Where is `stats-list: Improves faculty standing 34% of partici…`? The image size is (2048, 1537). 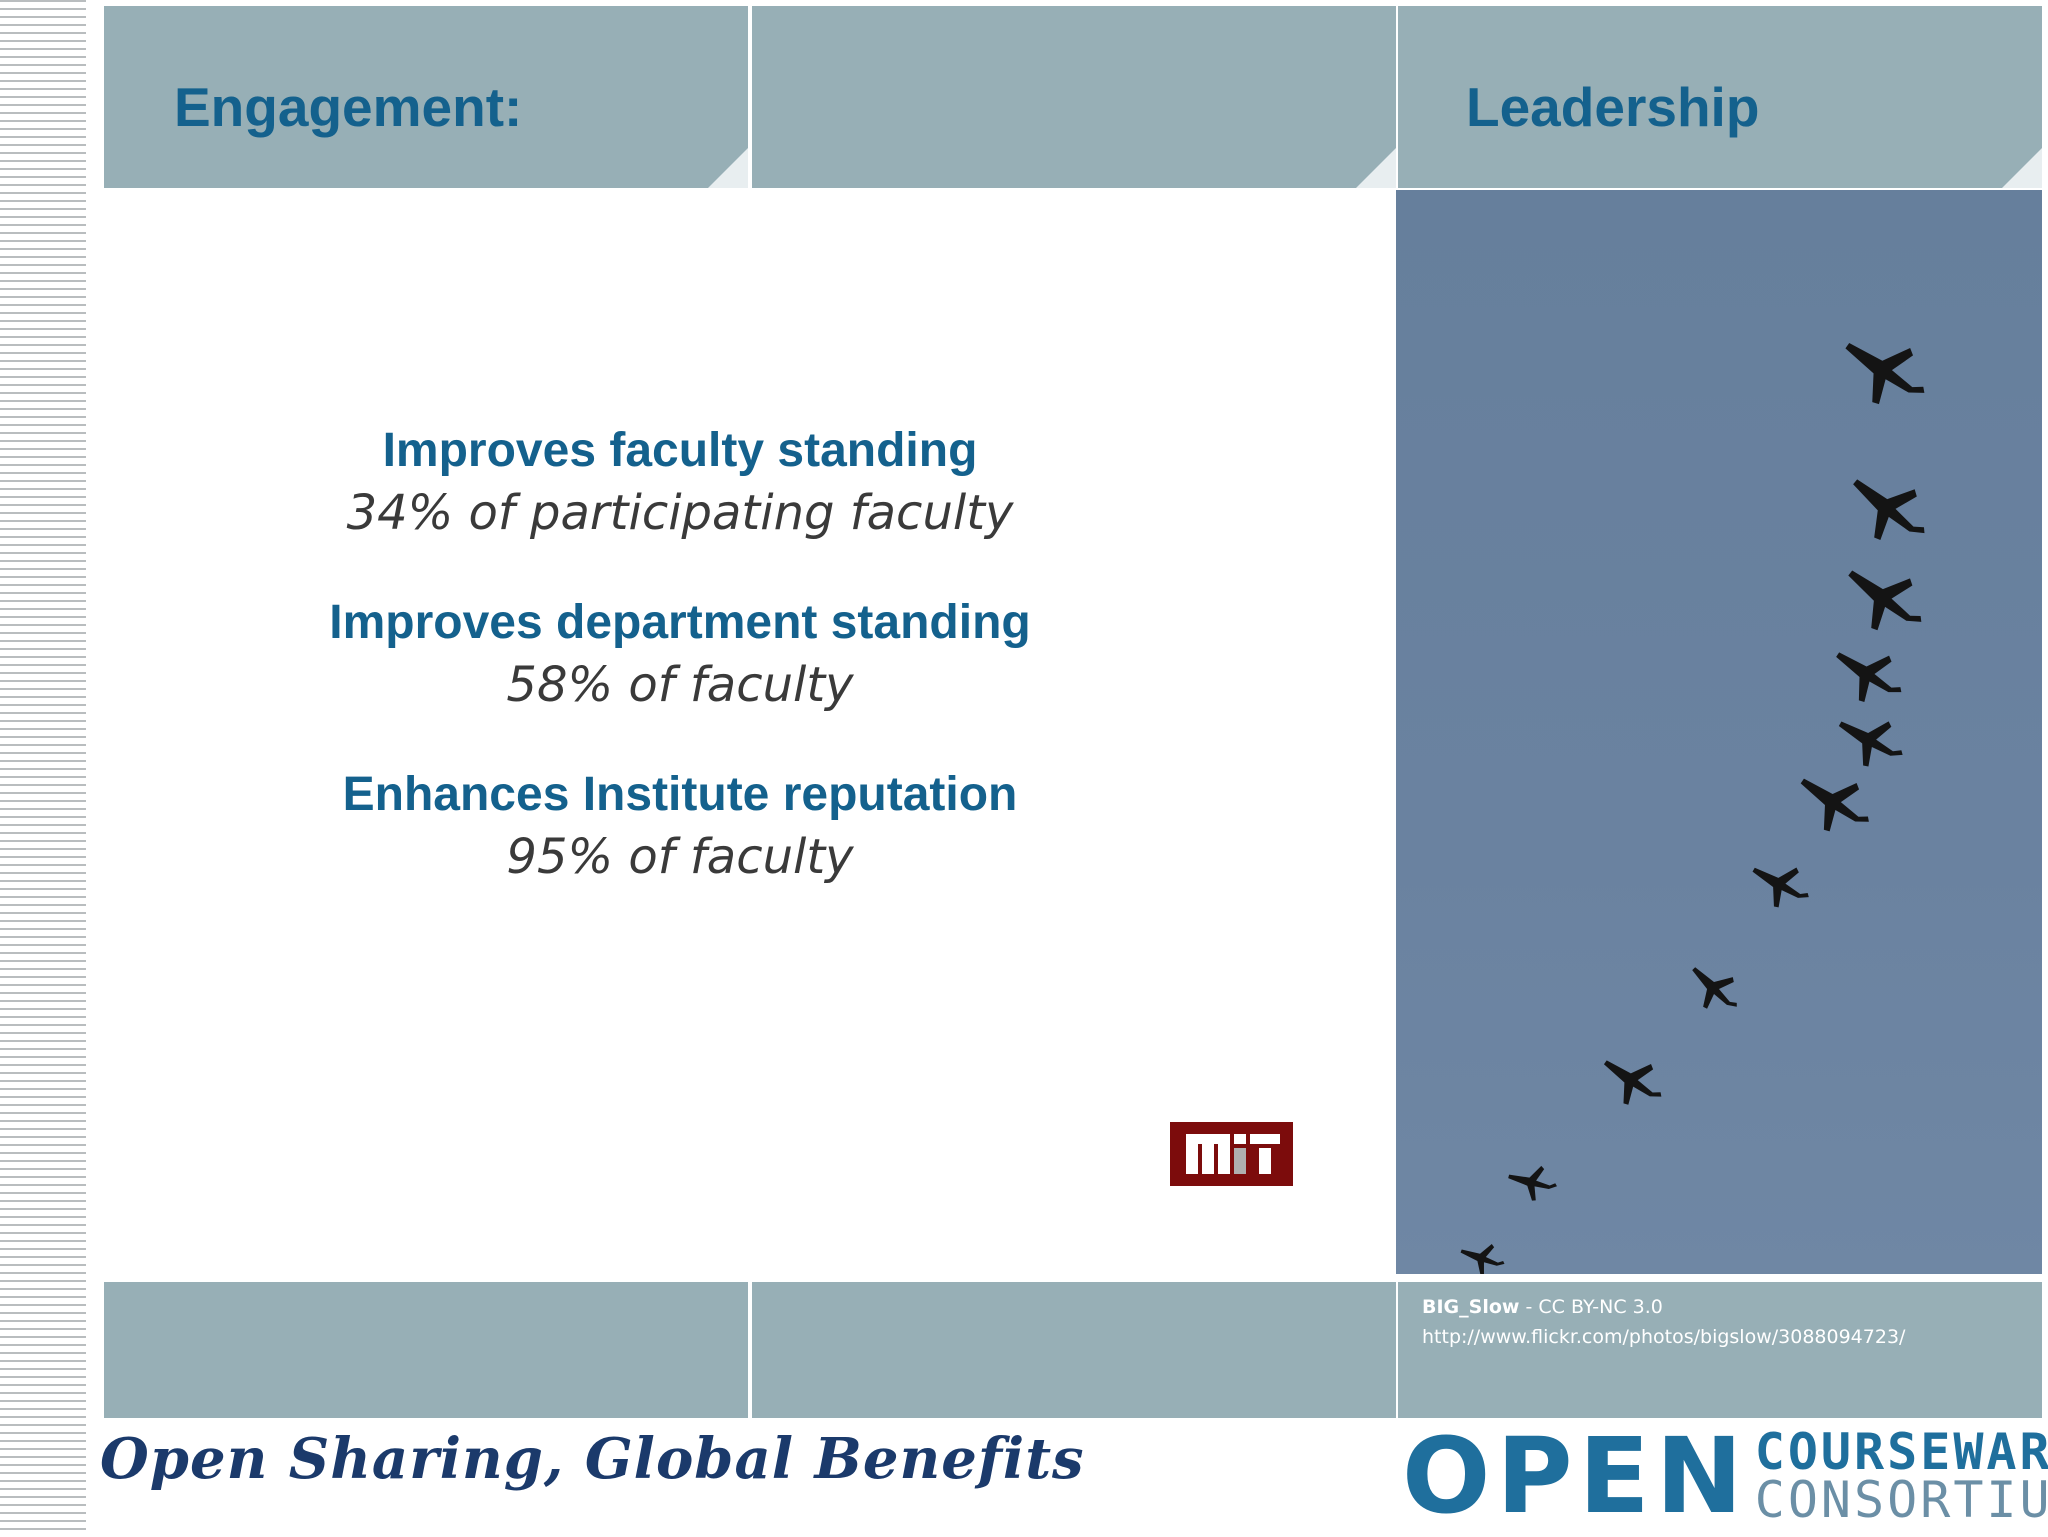
stats-list: Improves faculty standing 34% of partici… is located at coordinates (680, 678).